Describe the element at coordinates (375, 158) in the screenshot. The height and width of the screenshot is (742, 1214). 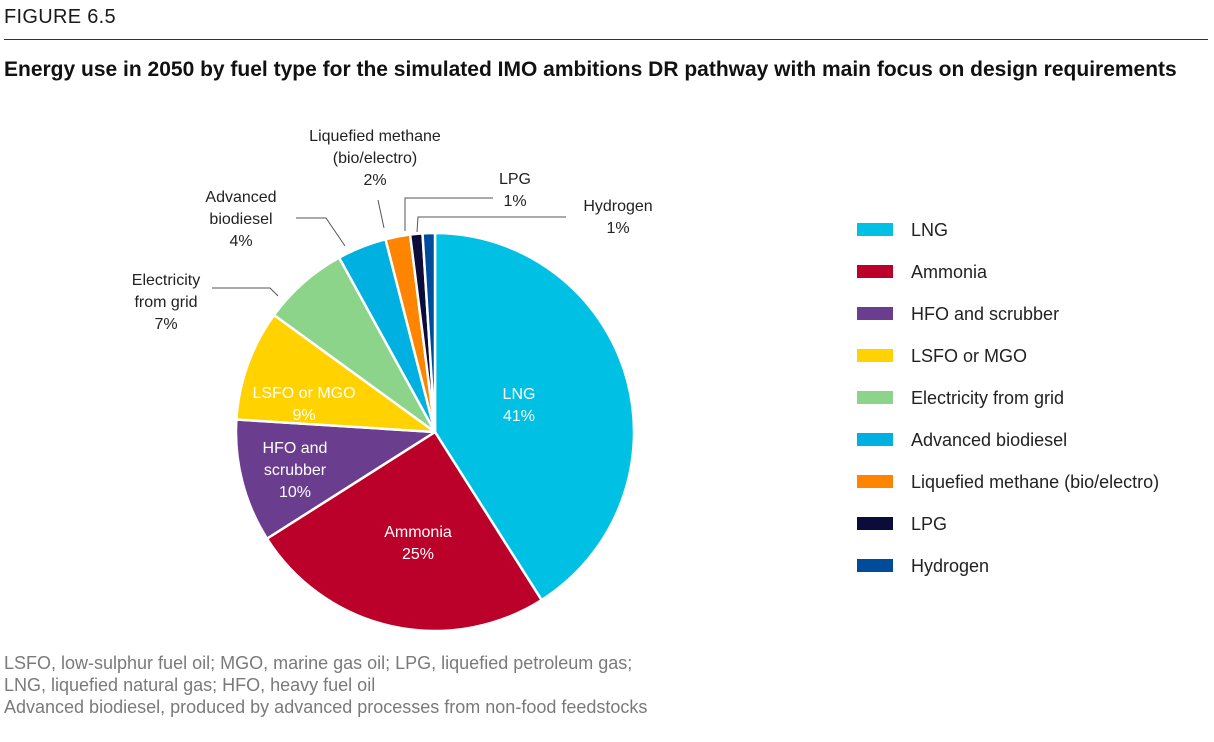
I see `label-liquefied-methane-bio-electro: Liquefied methane (bio/electro) 2%` at that location.